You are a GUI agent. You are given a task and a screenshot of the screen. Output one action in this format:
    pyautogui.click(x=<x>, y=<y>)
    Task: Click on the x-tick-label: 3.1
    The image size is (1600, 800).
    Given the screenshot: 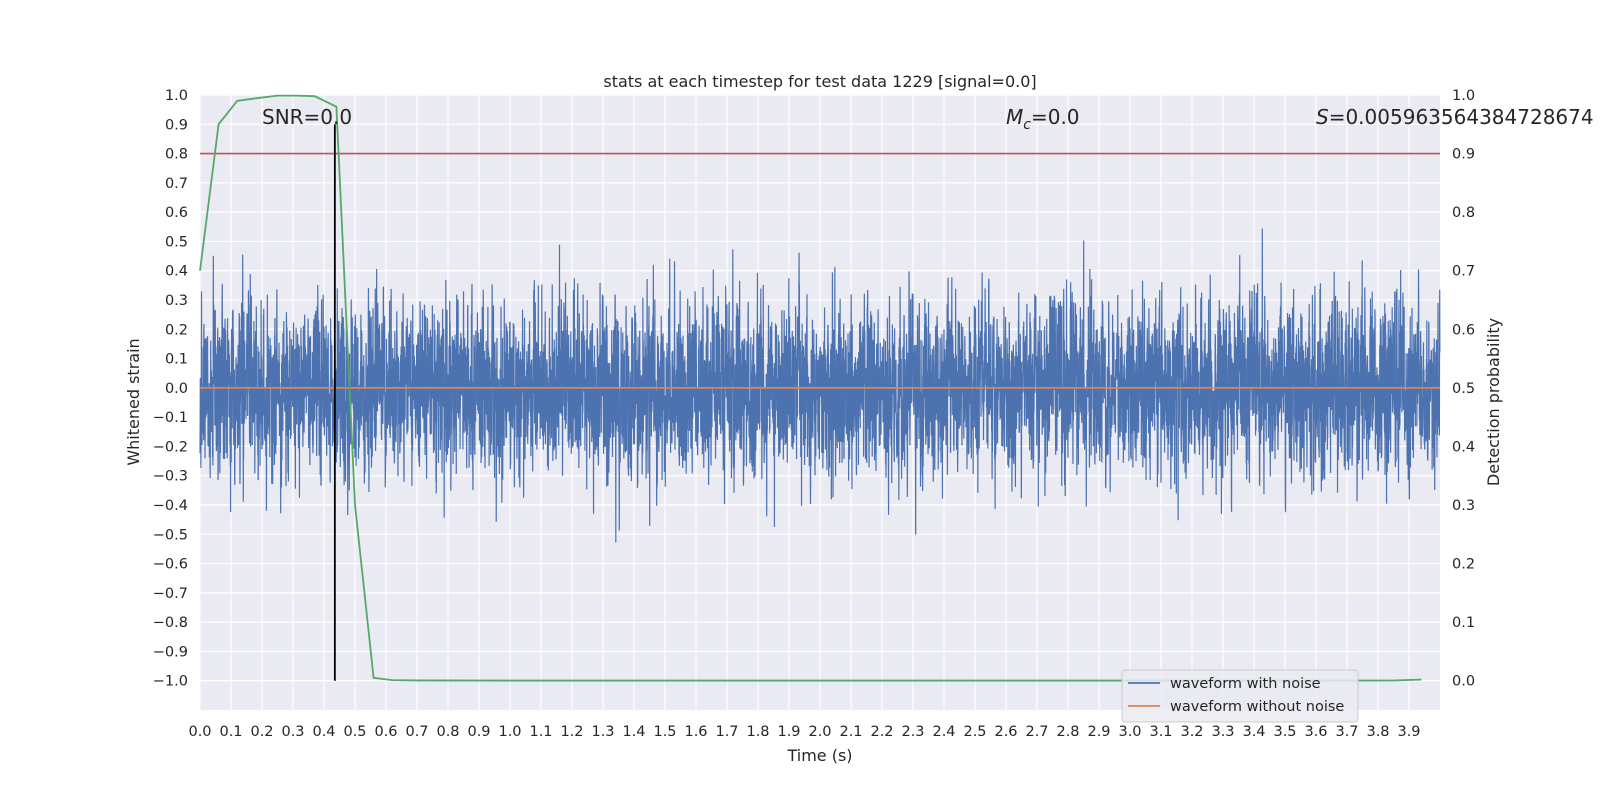 What is the action you would take?
    pyautogui.click(x=1160, y=732)
    